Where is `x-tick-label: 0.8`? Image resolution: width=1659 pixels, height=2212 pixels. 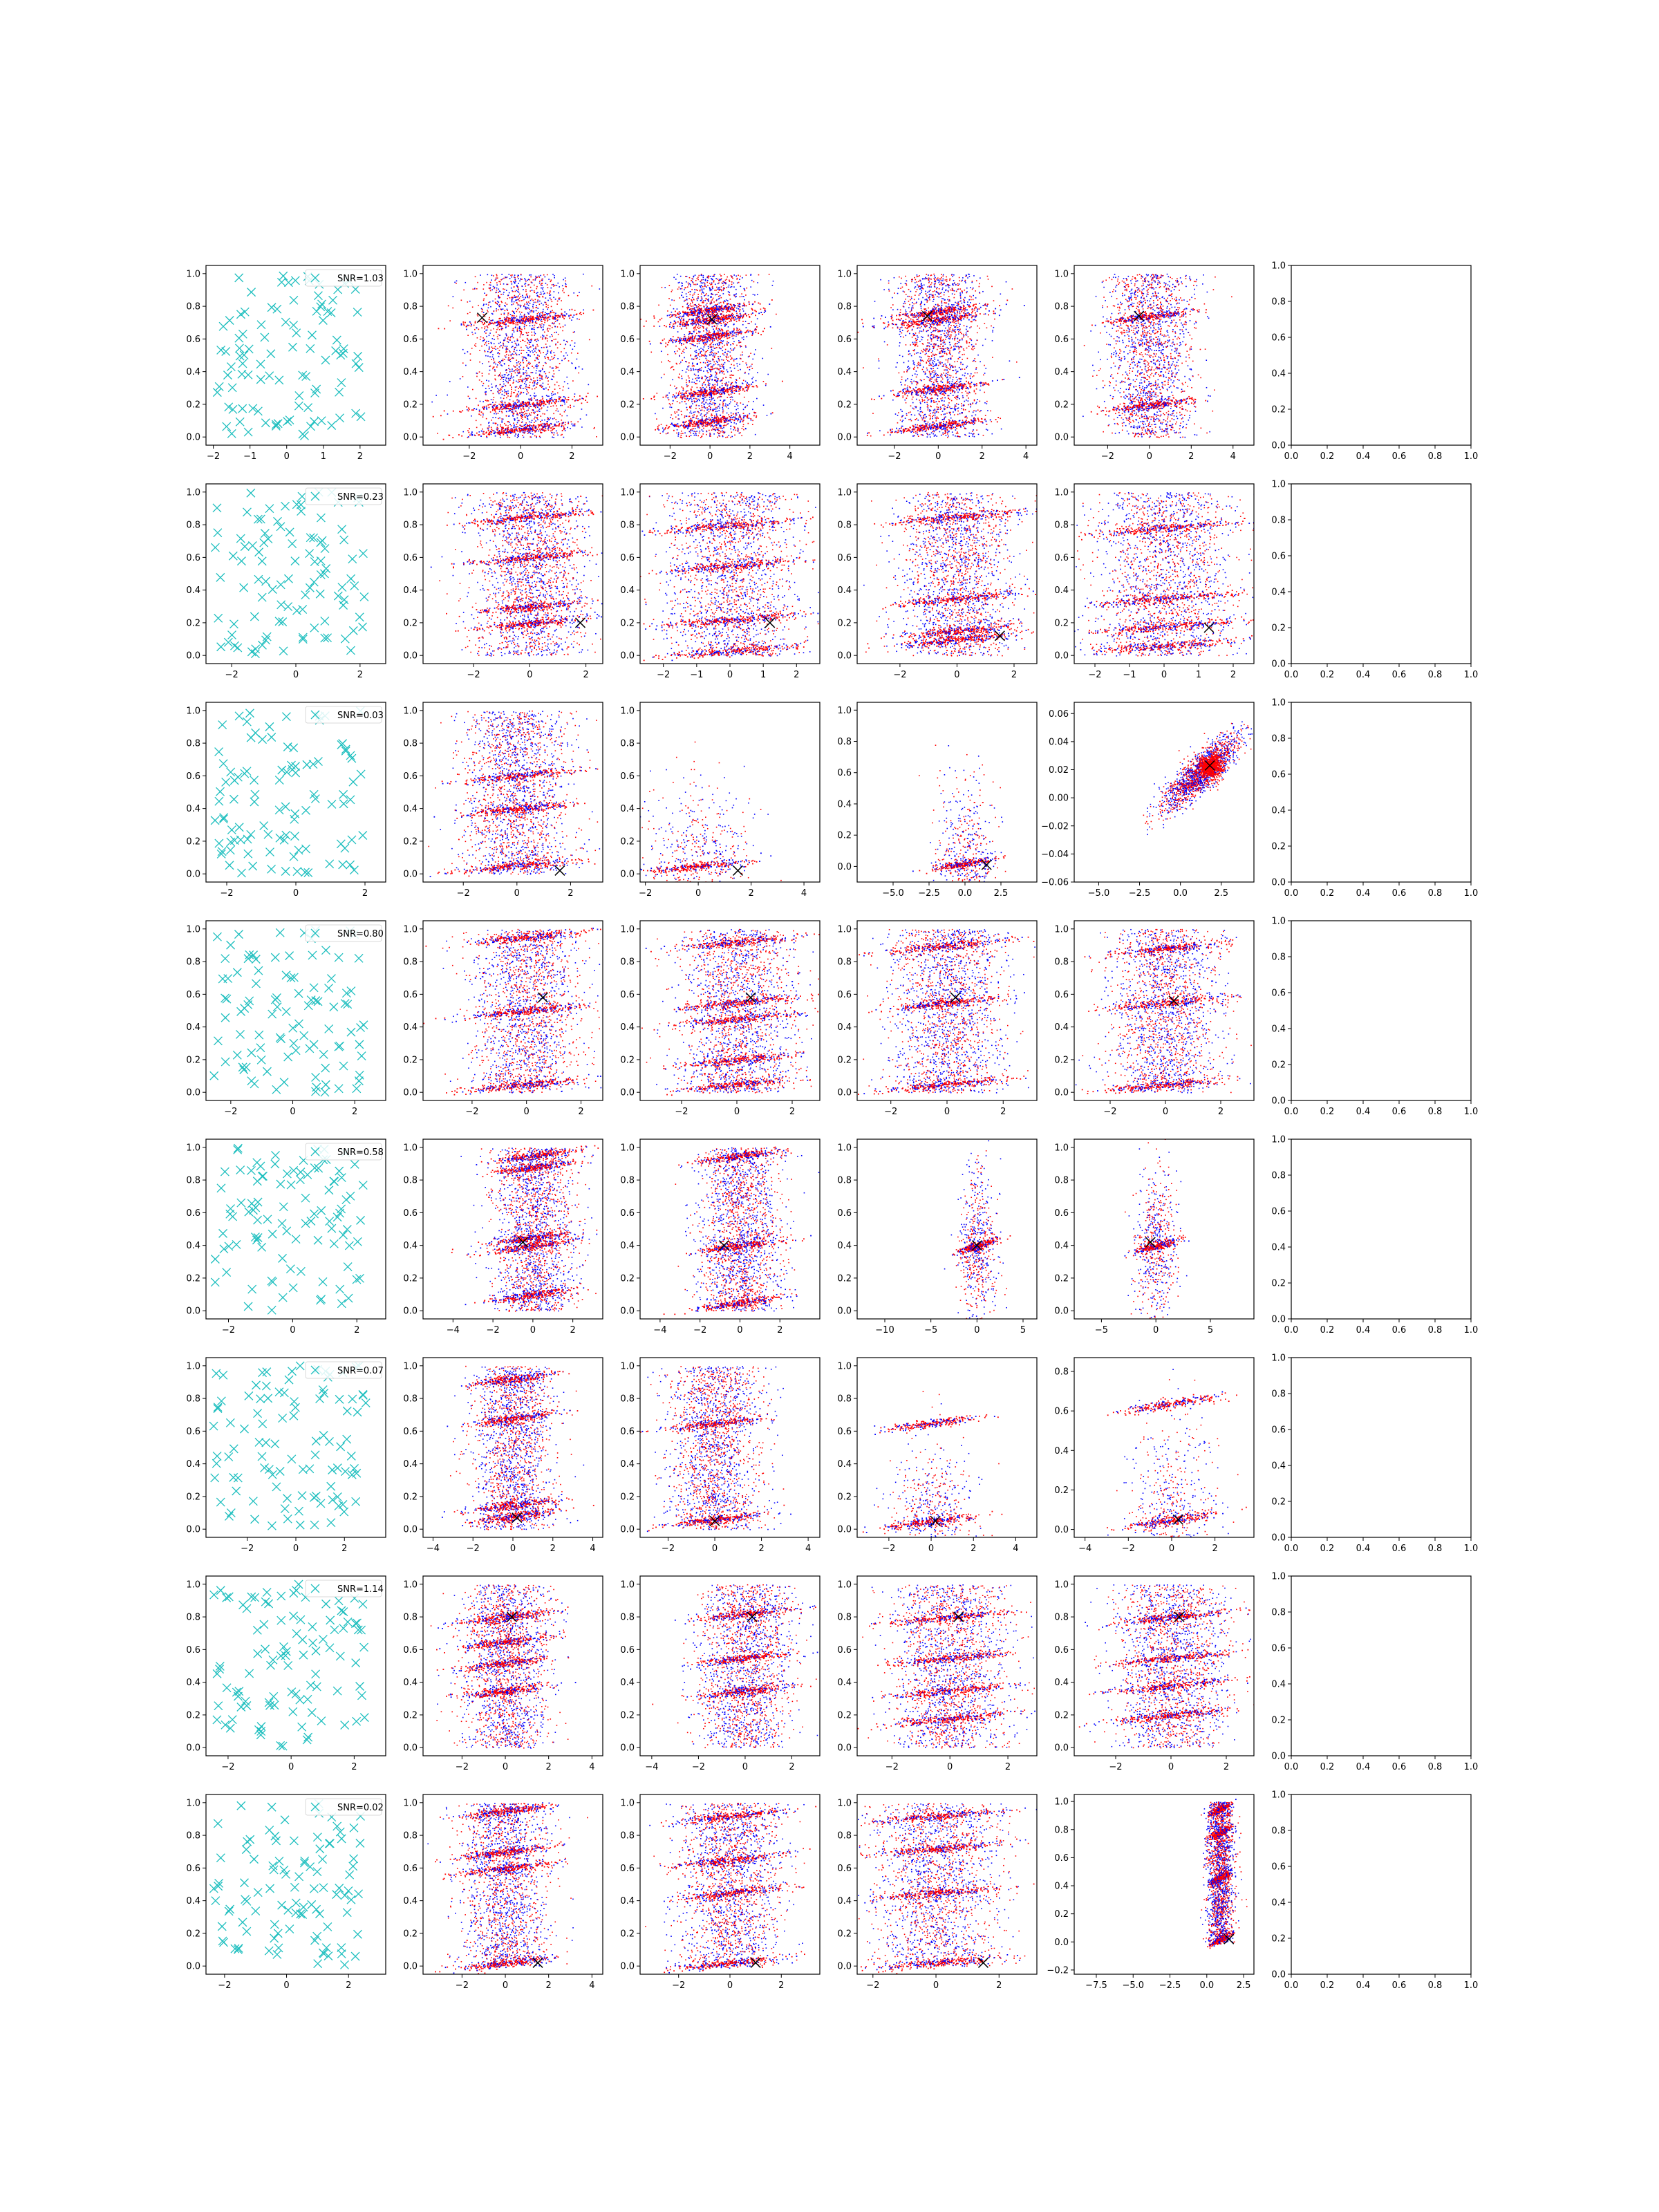 x-tick-label: 0.8 is located at coordinates (1436, 456).